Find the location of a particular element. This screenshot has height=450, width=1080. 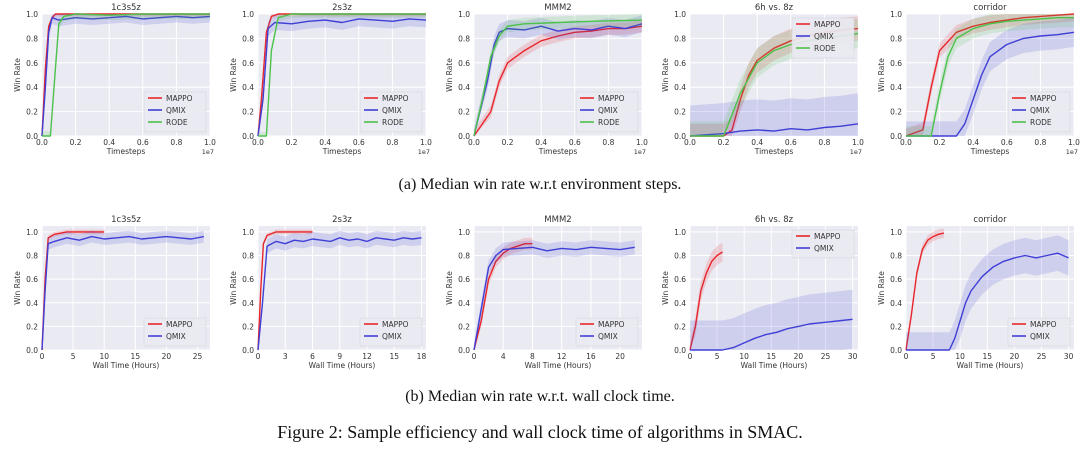

x-tick-label: 30 is located at coordinates (853, 356).